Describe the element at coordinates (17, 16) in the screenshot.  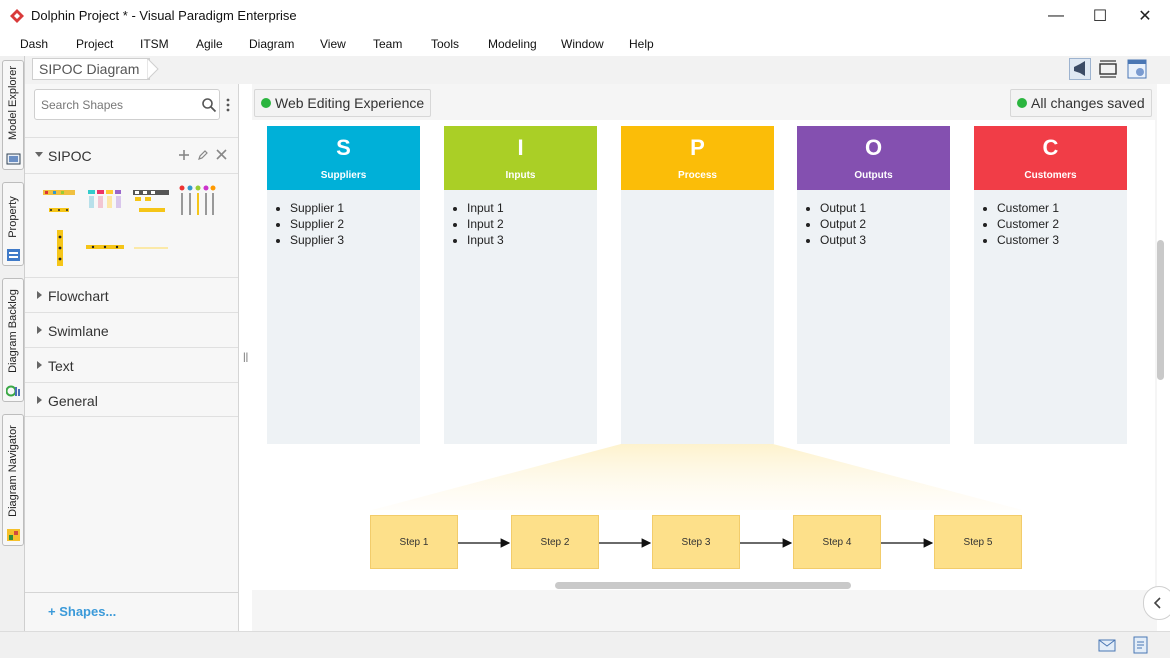
I see `visual-paradigm-logo-icon` at that location.